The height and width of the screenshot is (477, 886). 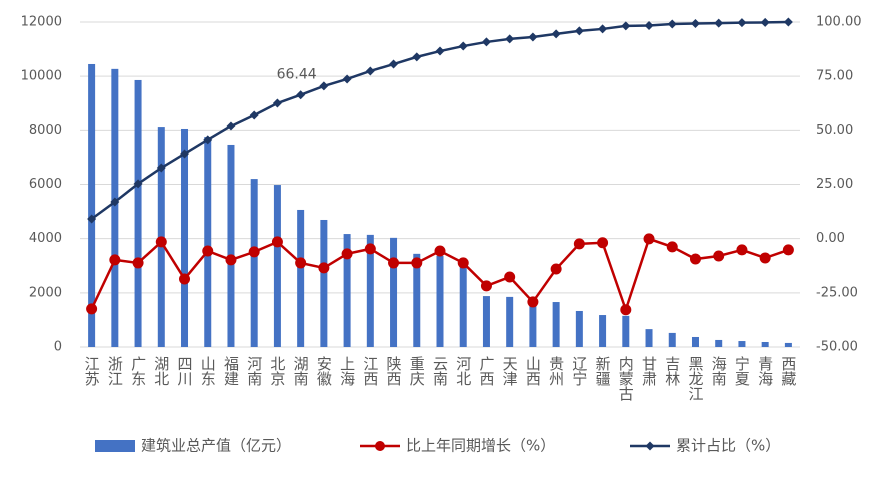 What do you see at coordinates (45, 130) in the screenshot?
I see `y-tick-label: 8000` at bounding box center [45, 130].